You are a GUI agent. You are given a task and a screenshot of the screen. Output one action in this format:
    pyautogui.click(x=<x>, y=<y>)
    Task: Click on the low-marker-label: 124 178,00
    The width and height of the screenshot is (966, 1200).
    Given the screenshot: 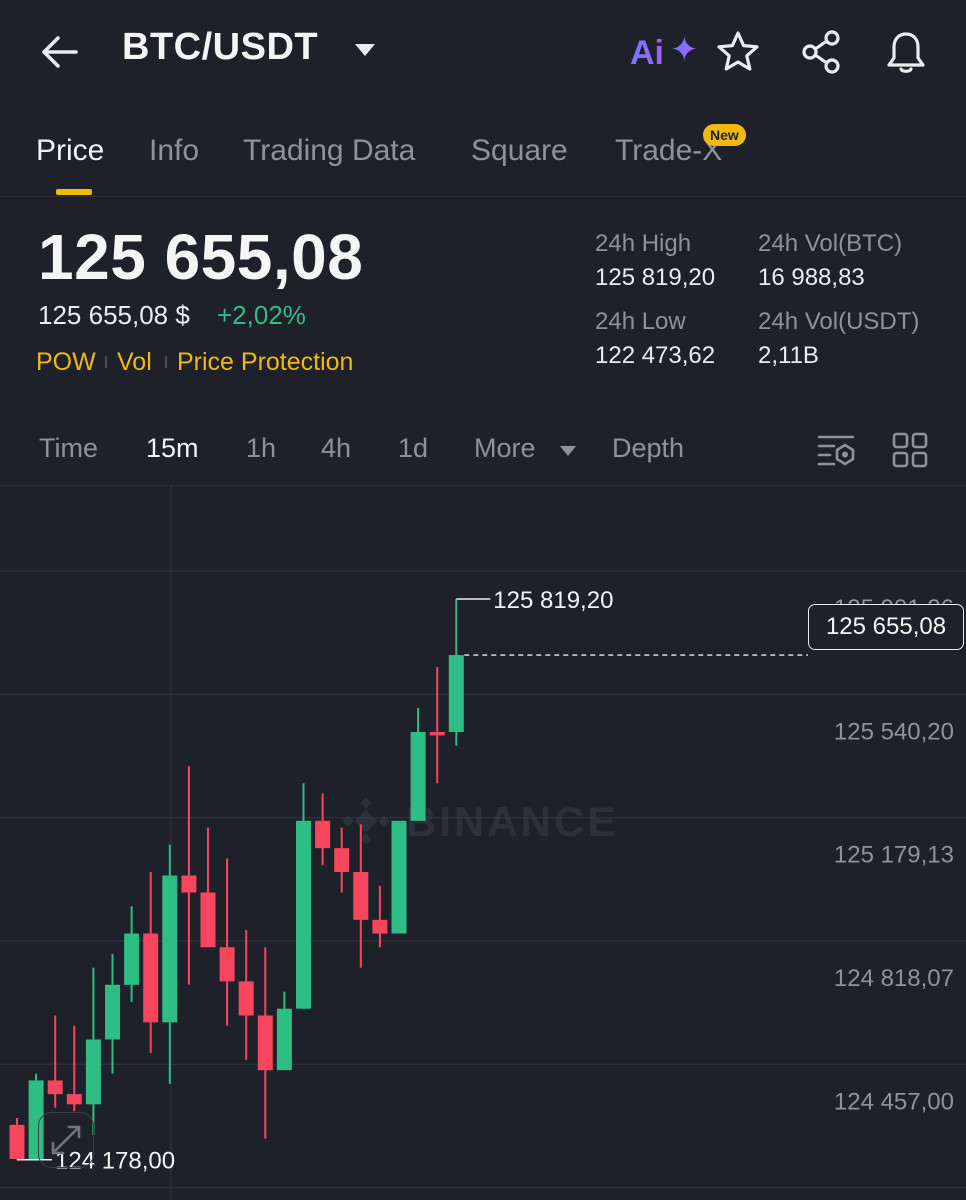 What is the action you would take?
    pyautogui.click(x=115, y=1161)
    